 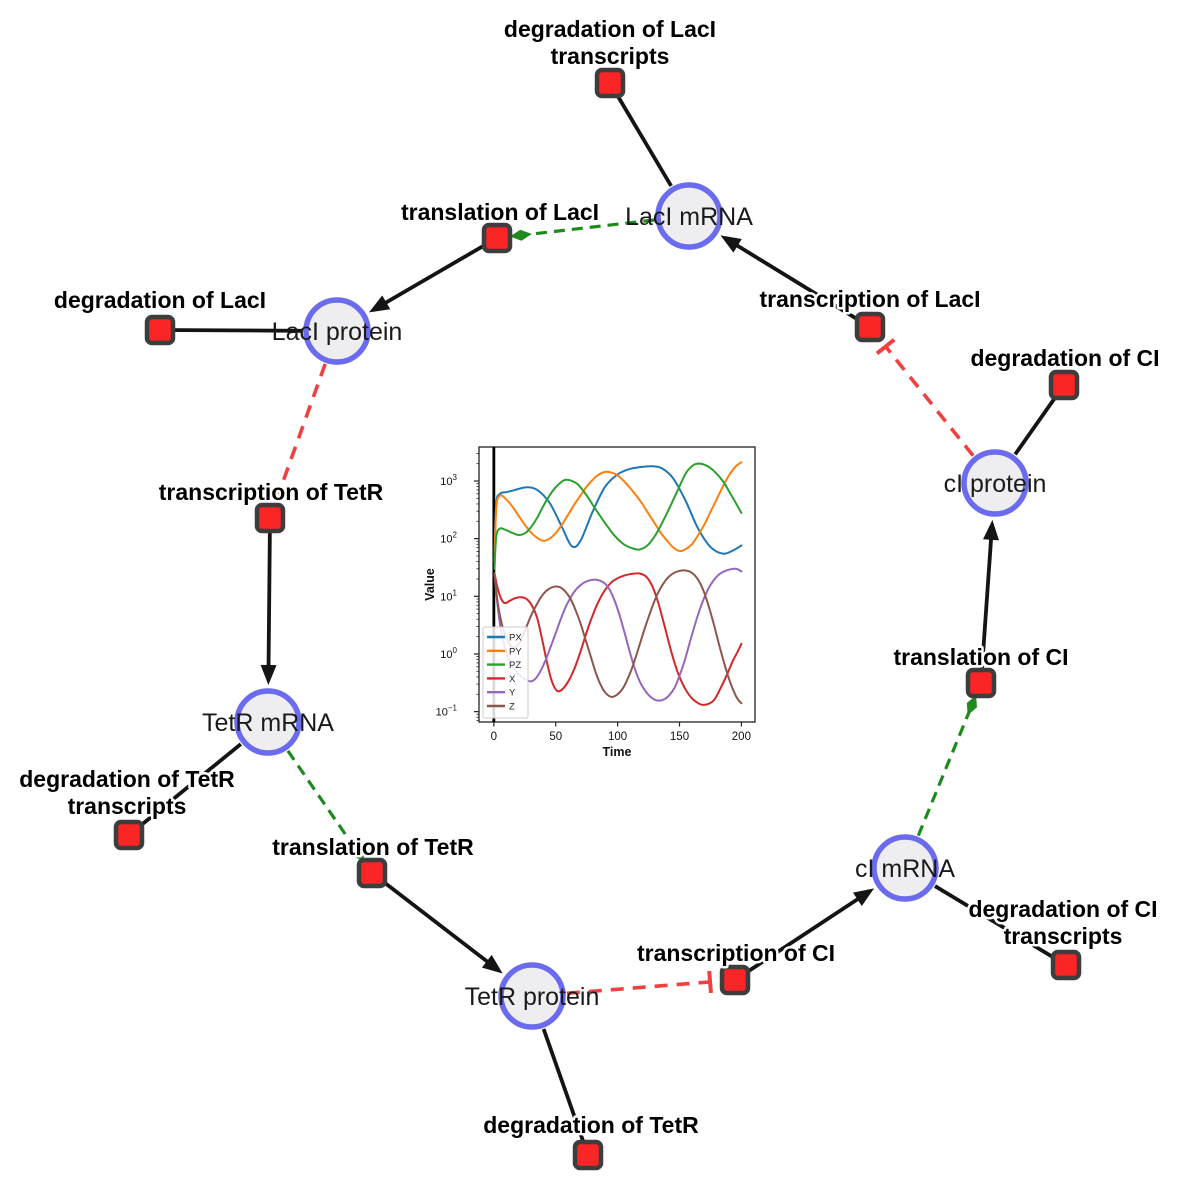 I want to click on y-axis-title: Value, so click(x=430, y=584).